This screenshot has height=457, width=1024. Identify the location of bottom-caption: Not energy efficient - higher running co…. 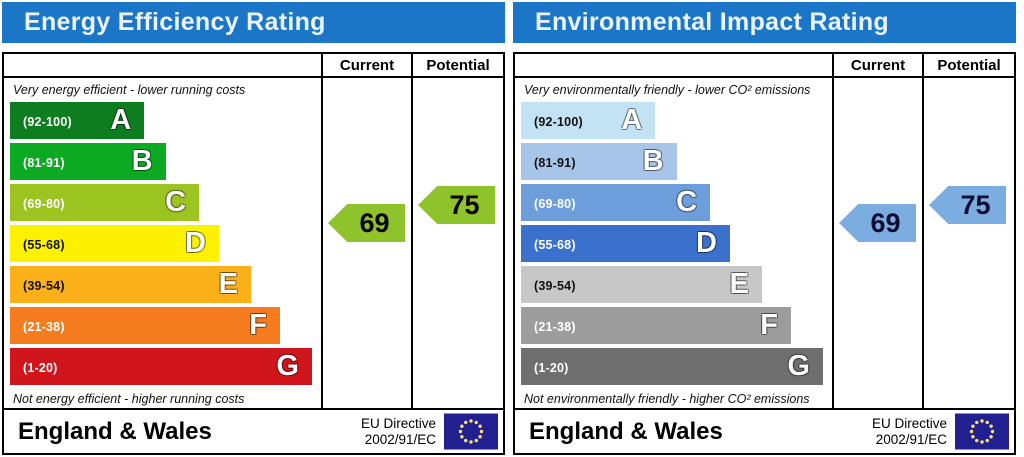
(129, 399).